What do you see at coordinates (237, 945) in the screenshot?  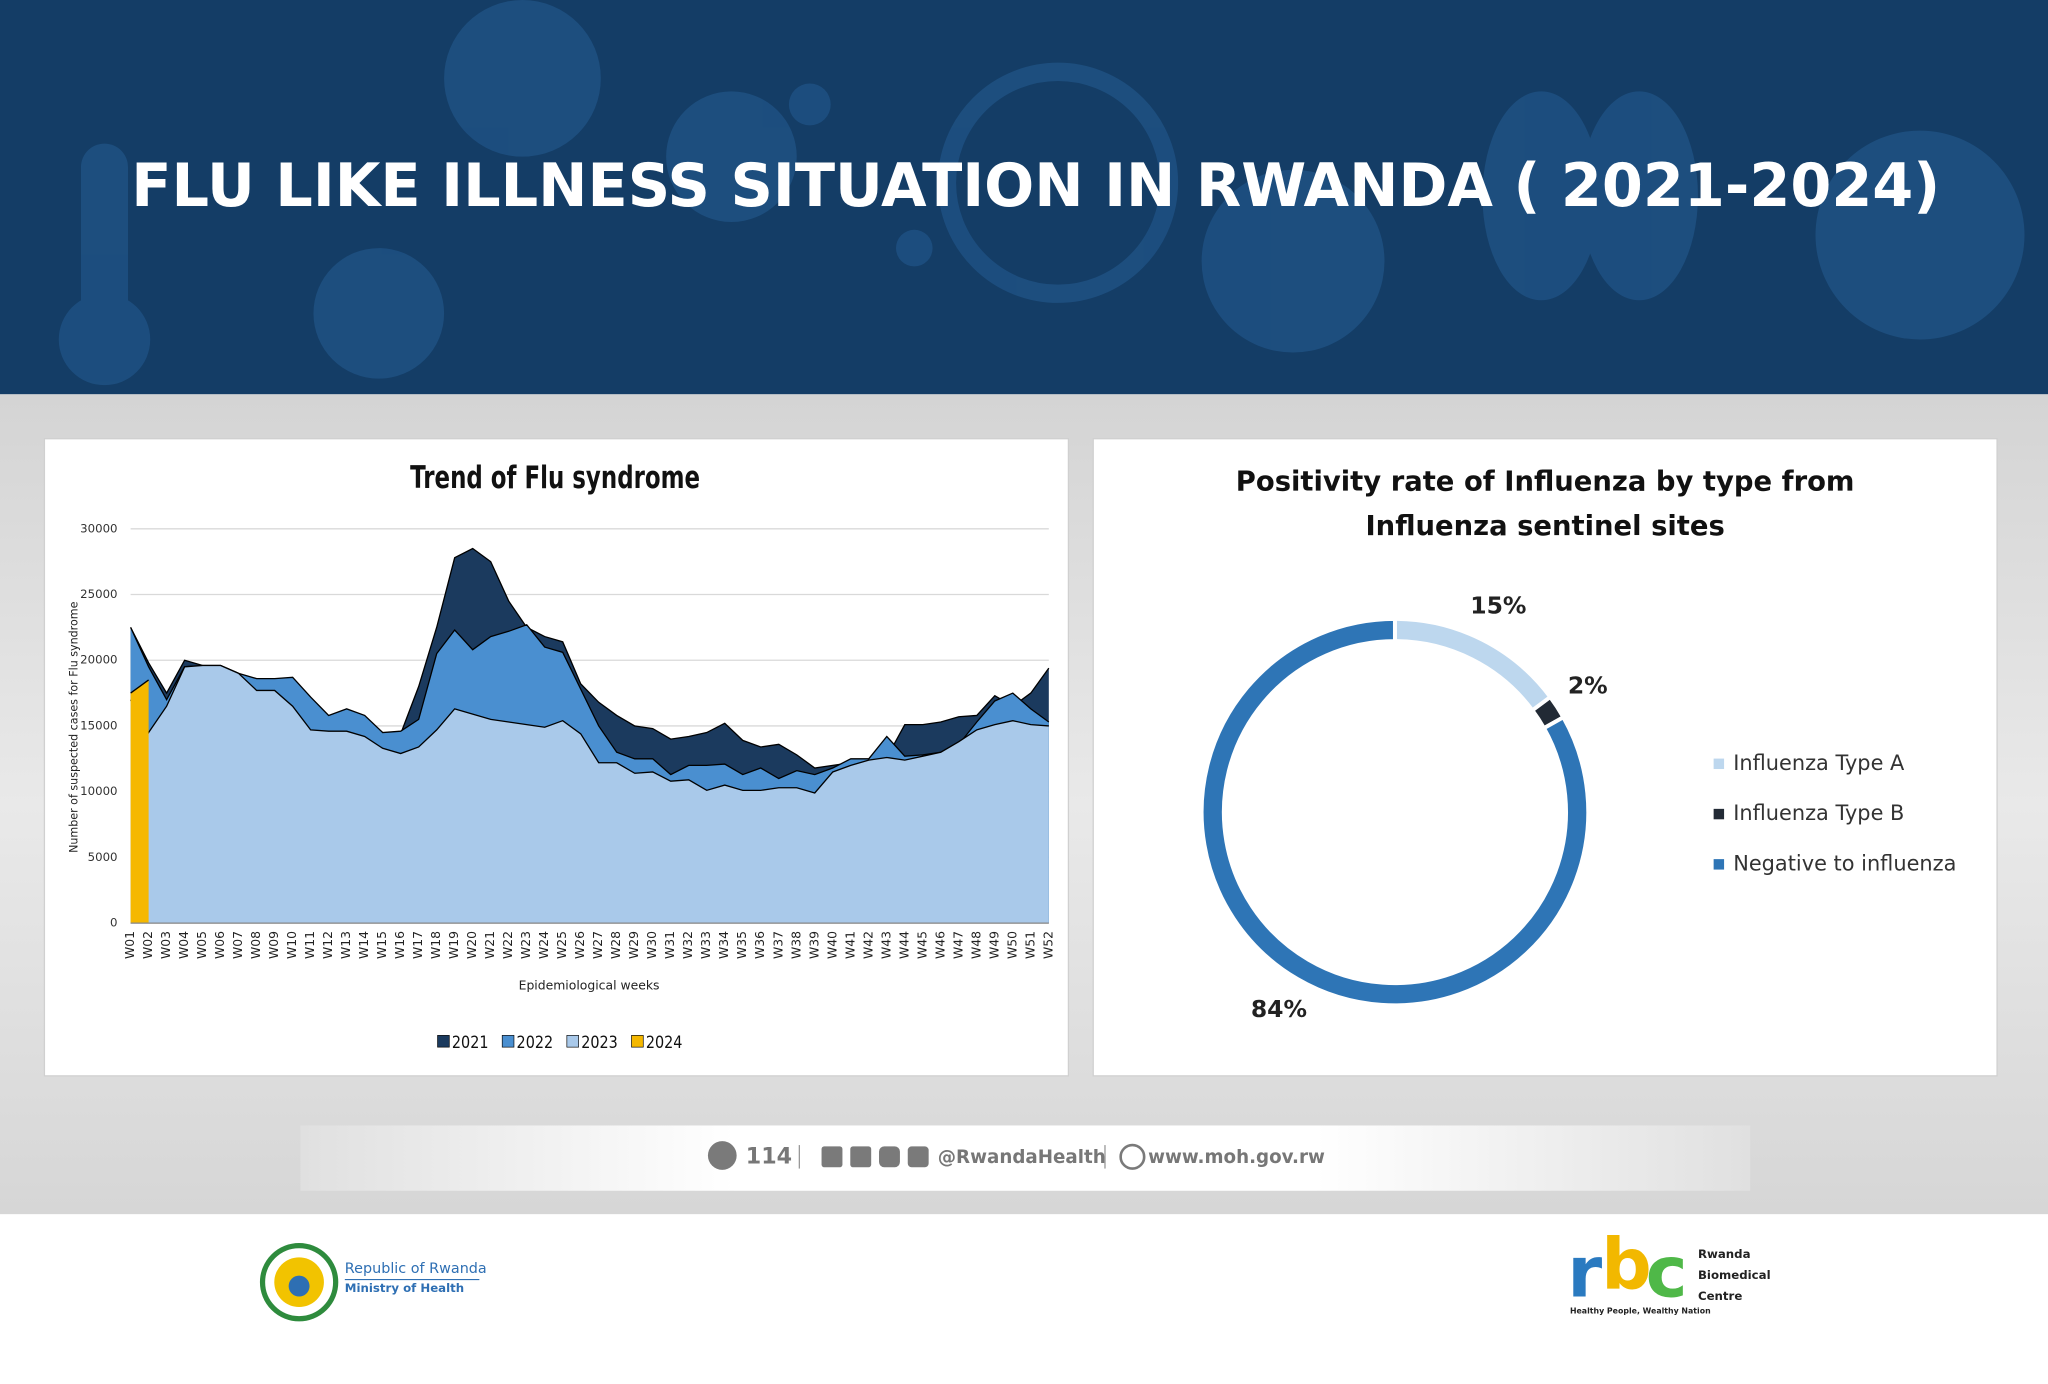 I see `x-tick-label: W07` at bounding box center [237, 945].